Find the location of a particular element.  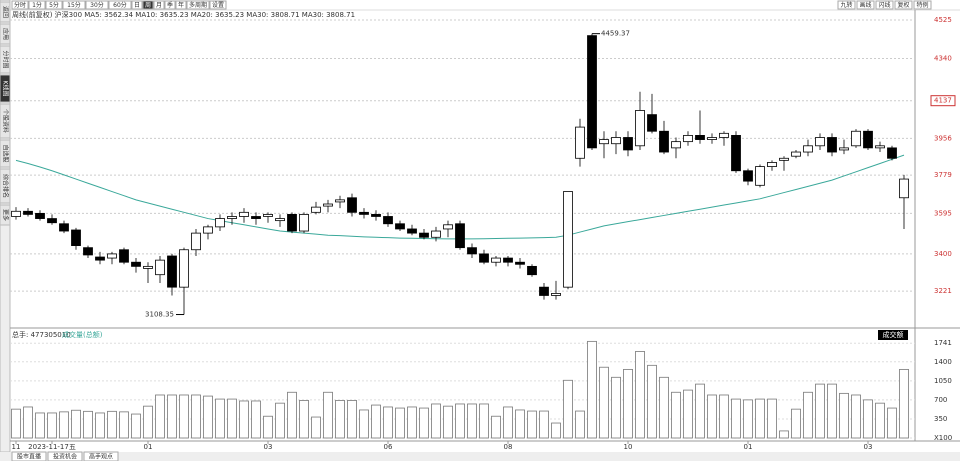

volume-box is located at coordinates (893, 335).